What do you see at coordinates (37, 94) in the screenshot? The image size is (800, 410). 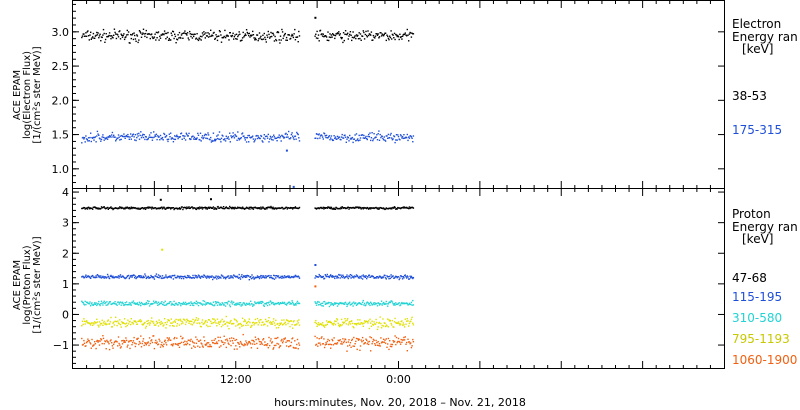 I see `electron-ylabel-line-3: [1/(cm²s ster MeV)]` at bounding box center [37, 94].